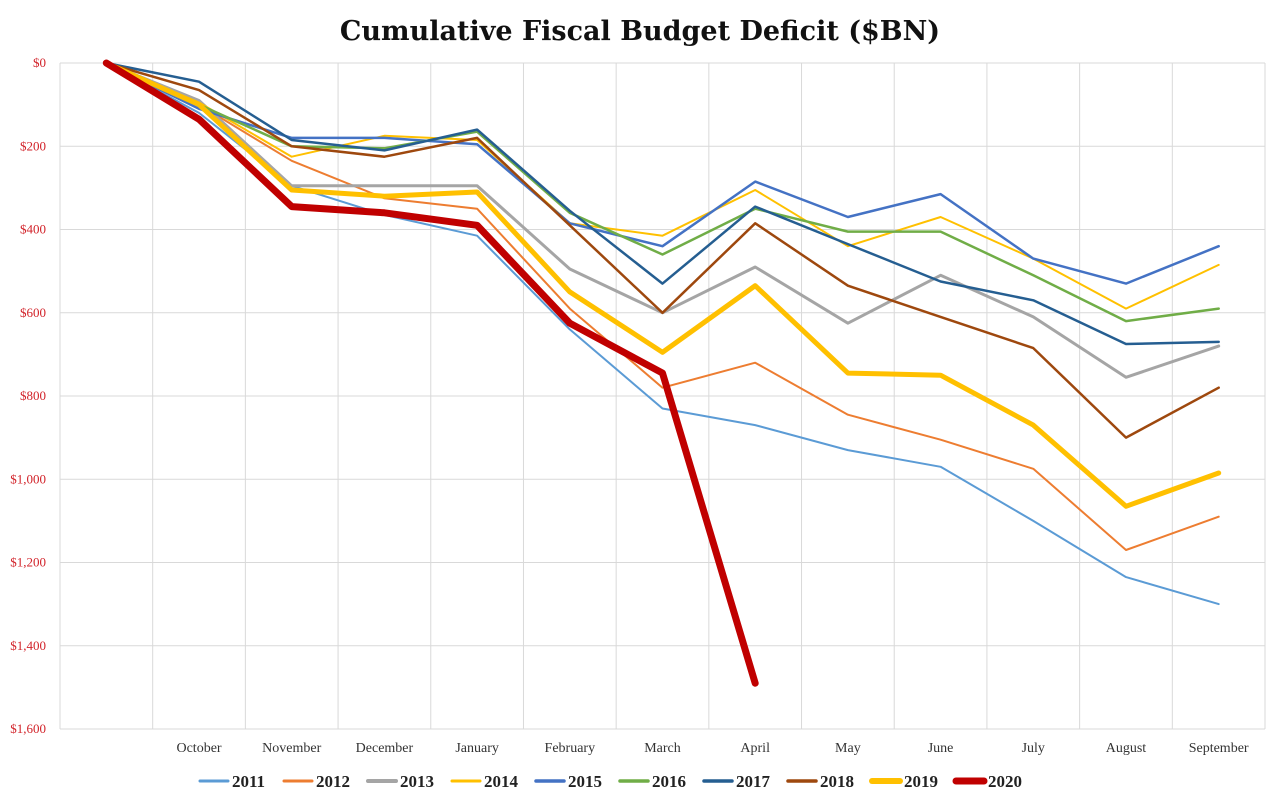  What do you see at coordinates (291, 748) in the screenshot?
I see `x-tick-label: November` at bounding box center [291, 748].